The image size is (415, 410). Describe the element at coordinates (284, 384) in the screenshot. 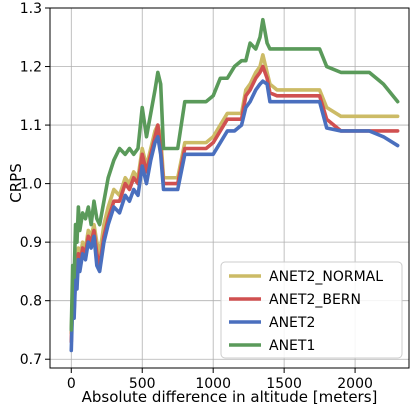

I see `x-tick-label: 1500` at that location.